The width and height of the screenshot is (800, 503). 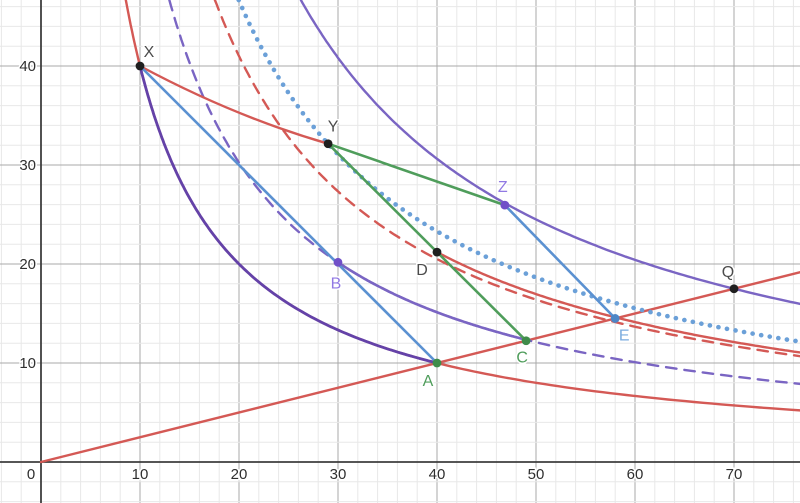 What do you see at coordinates (734, 289) in the screenshot?
I see `point-Q` at bounding box center [734, 289].